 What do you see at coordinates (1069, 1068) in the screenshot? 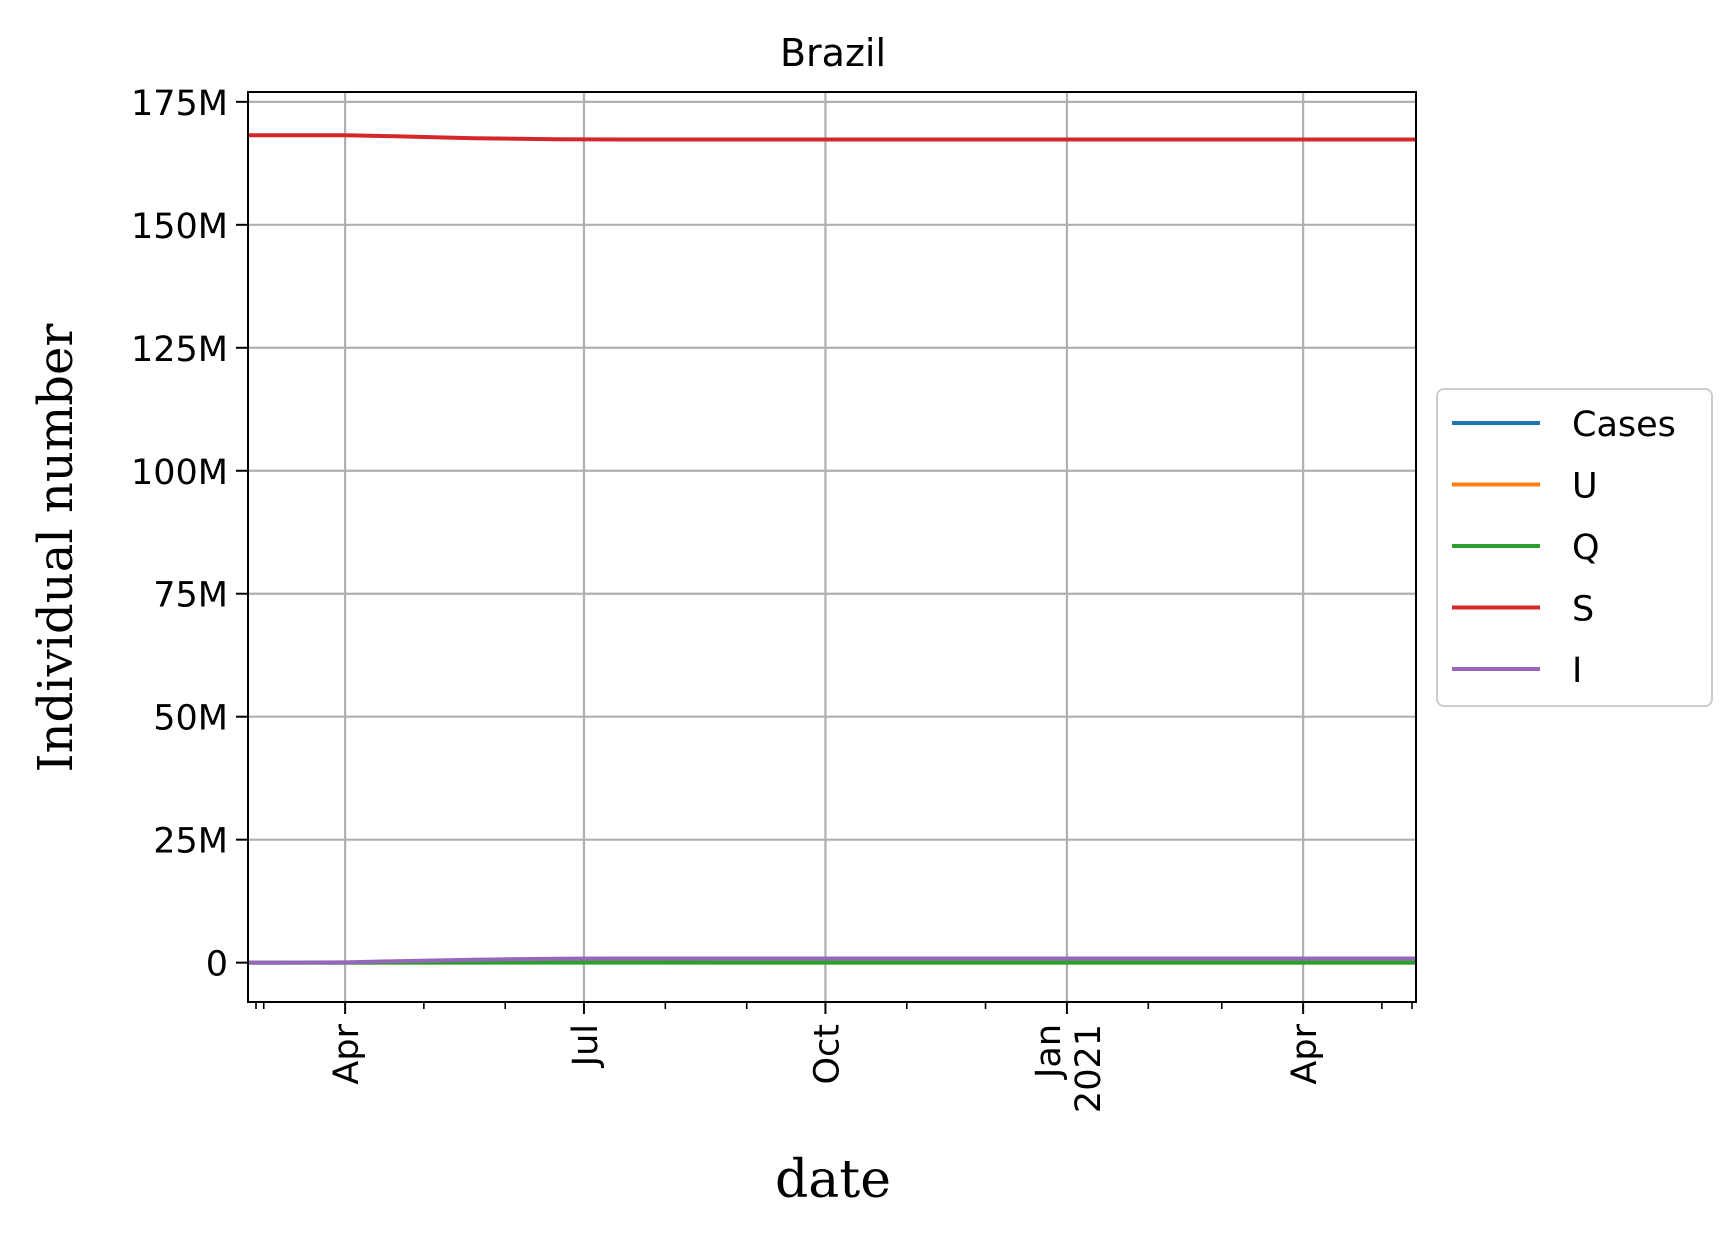
I see `x-tick-label: Jan2021` at bounding box center [1069, 1068].